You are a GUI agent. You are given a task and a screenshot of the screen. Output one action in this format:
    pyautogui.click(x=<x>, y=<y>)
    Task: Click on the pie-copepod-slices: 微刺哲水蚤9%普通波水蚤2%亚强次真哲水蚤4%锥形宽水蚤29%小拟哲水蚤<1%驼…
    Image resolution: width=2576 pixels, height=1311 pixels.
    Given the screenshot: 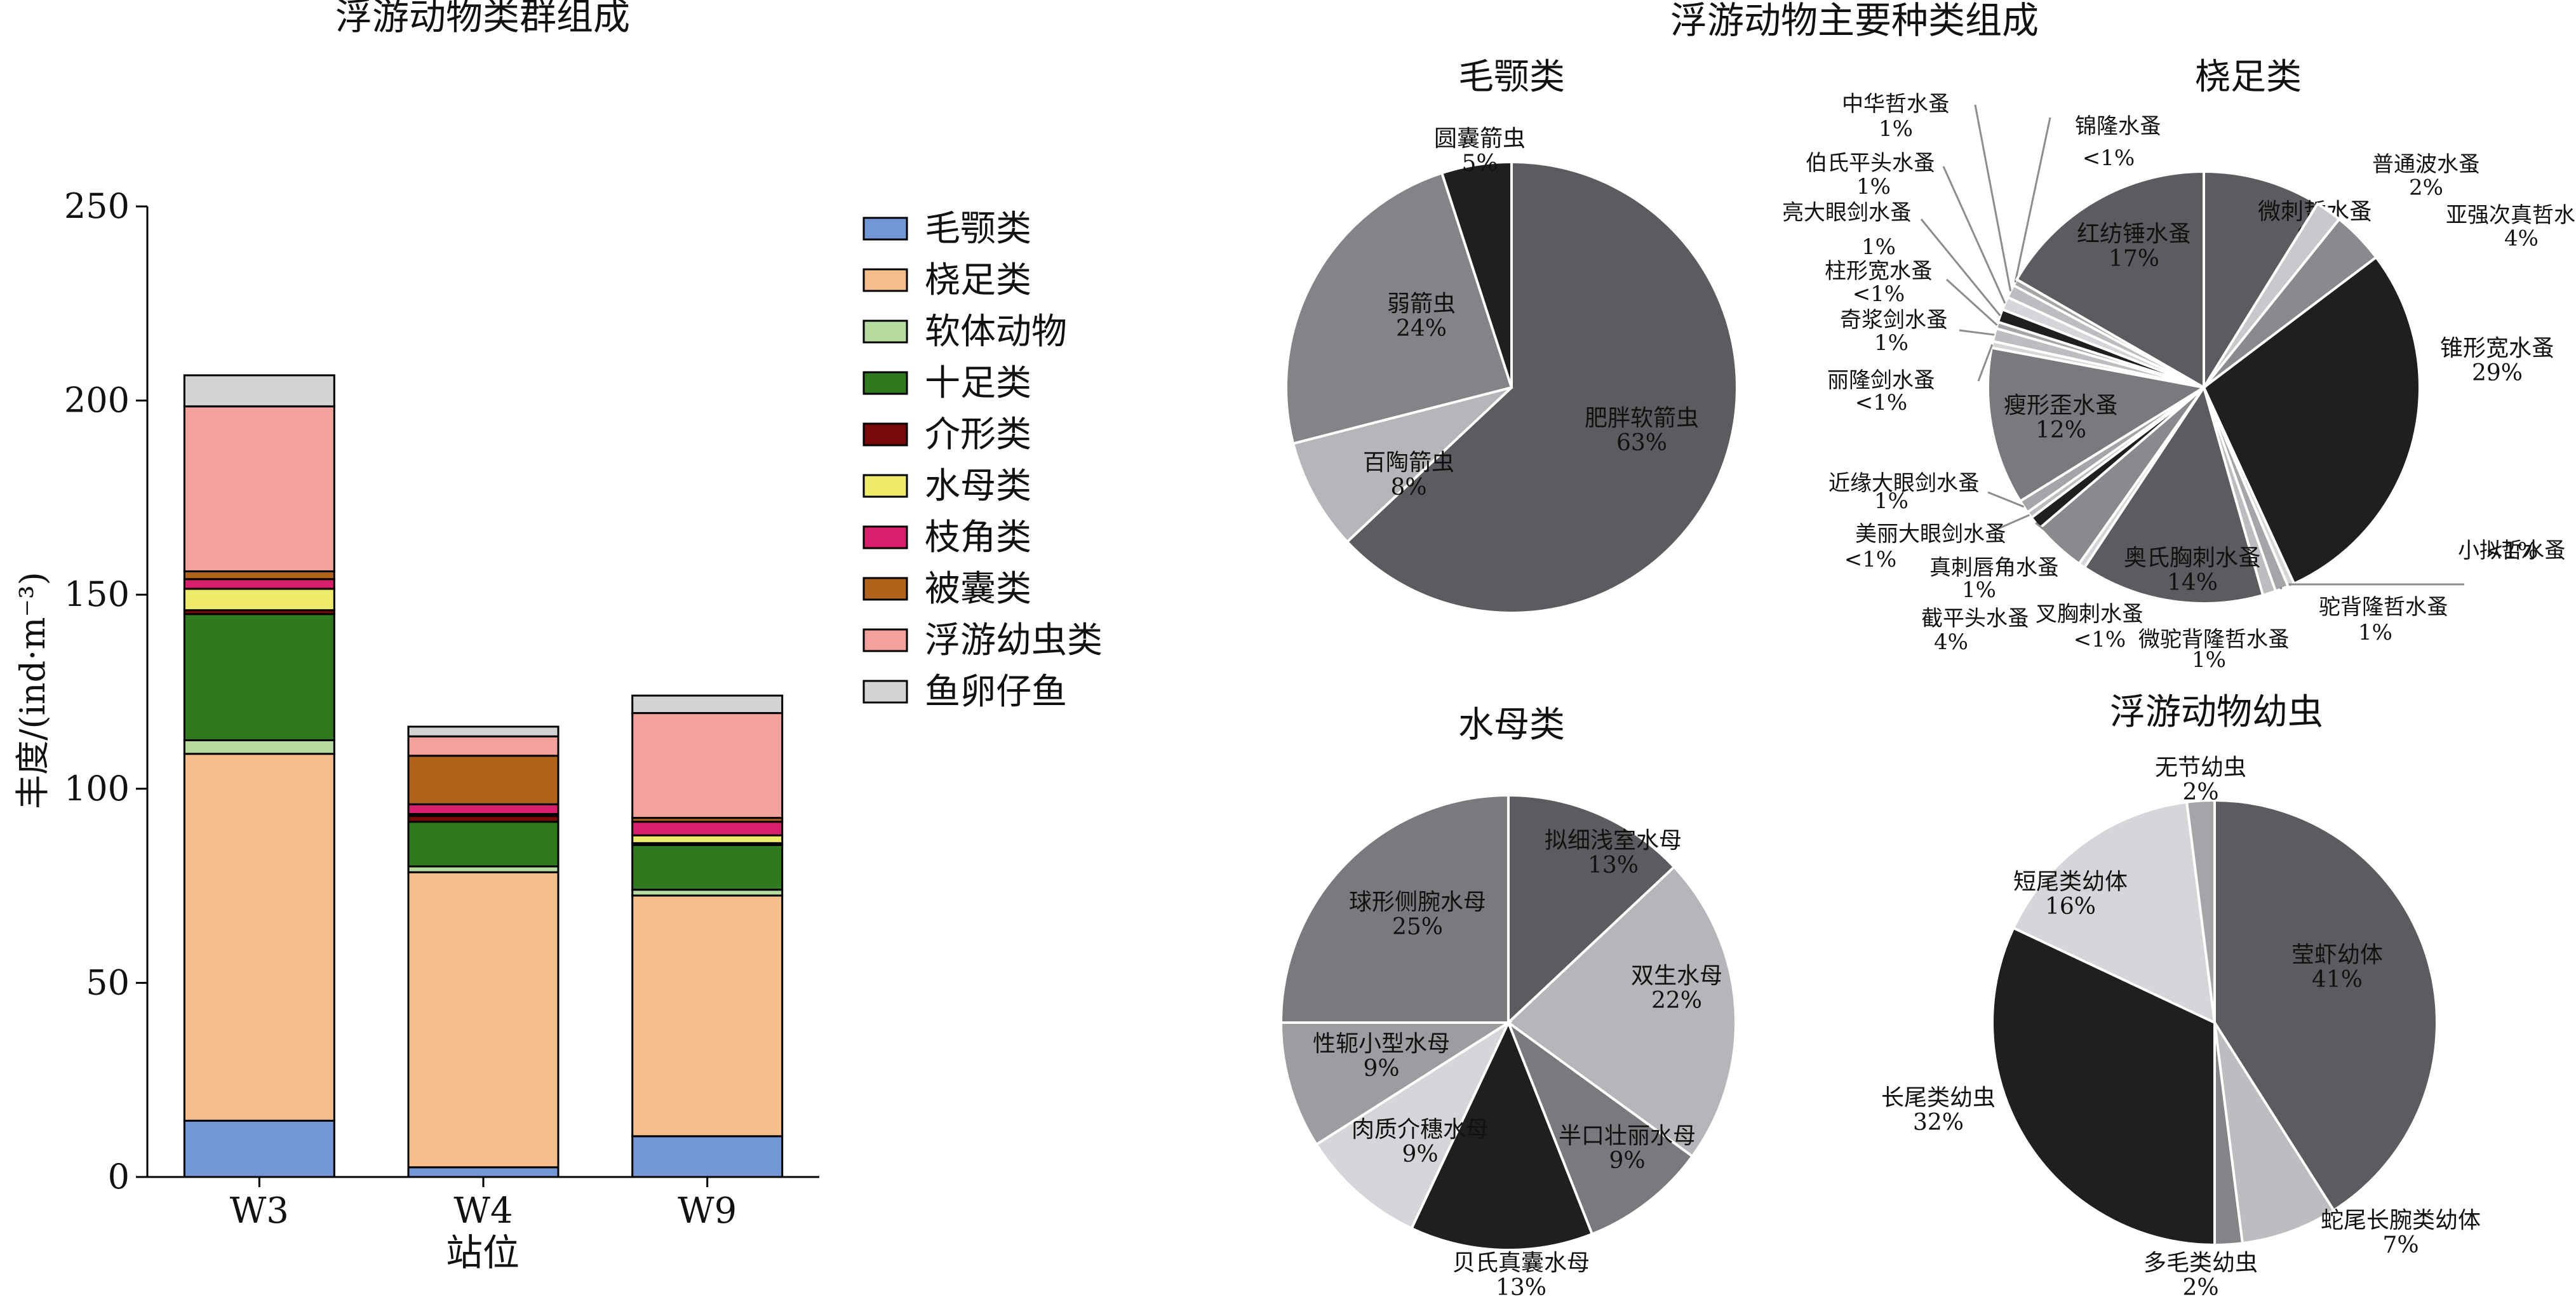 What is the action you would take?
    pyautogui.click(x=2179, y=382)
    